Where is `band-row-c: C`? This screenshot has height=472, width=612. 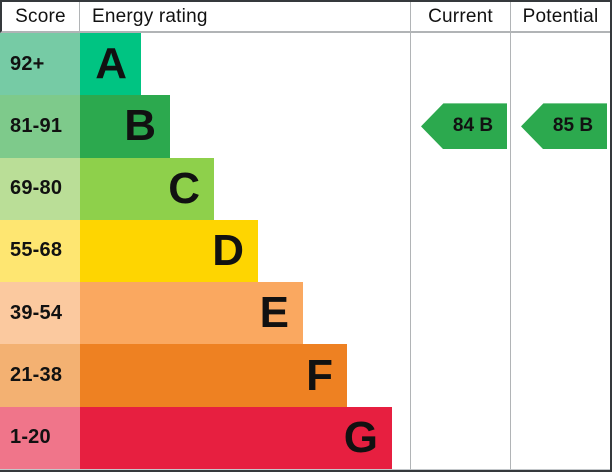
band-row-c: C is located at coordinates (245, 188).